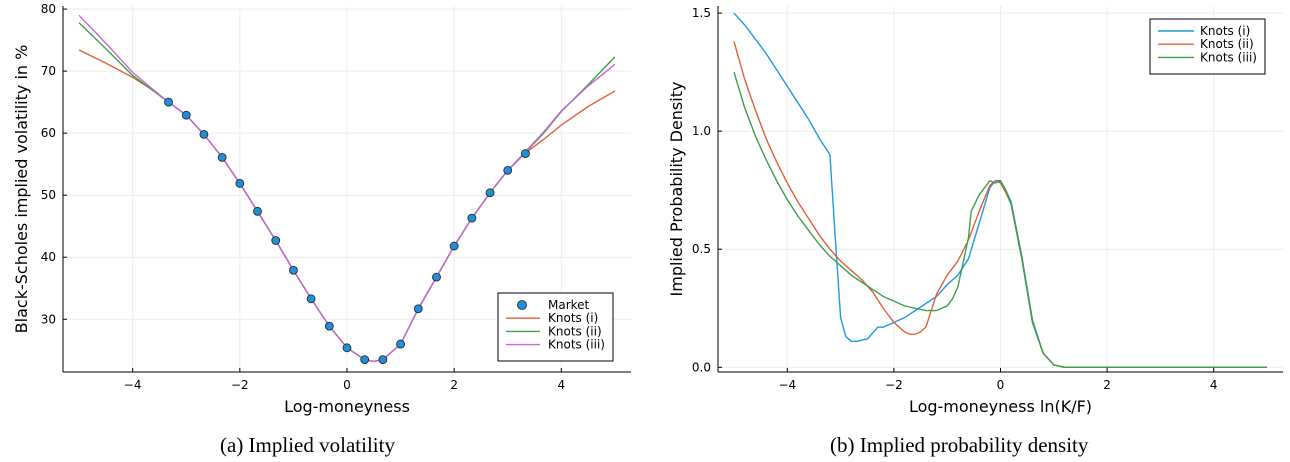 Image resolution: width=1290 pixels, height=462 pixels. What do you see at coordinates (701, 13) in the screenshot?
I see `y-tick-label: 1.5` at bounding box center [701, 13].